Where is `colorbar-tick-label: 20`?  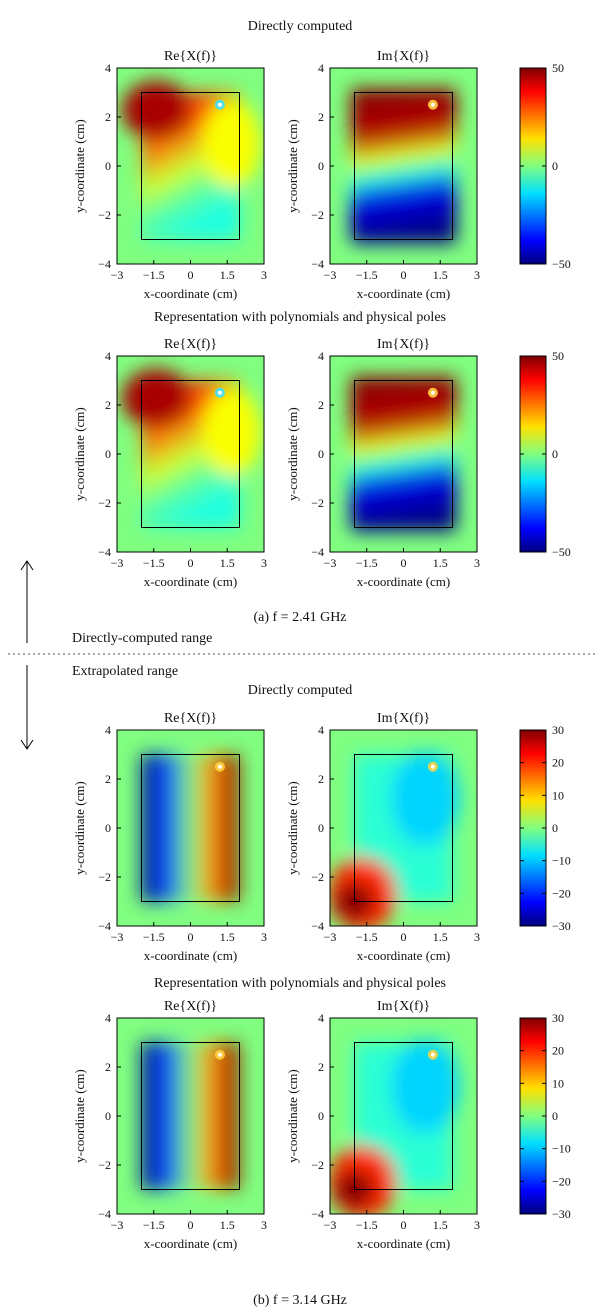
colorbar-tick-label: 20 is located at coordinates (558, 763).